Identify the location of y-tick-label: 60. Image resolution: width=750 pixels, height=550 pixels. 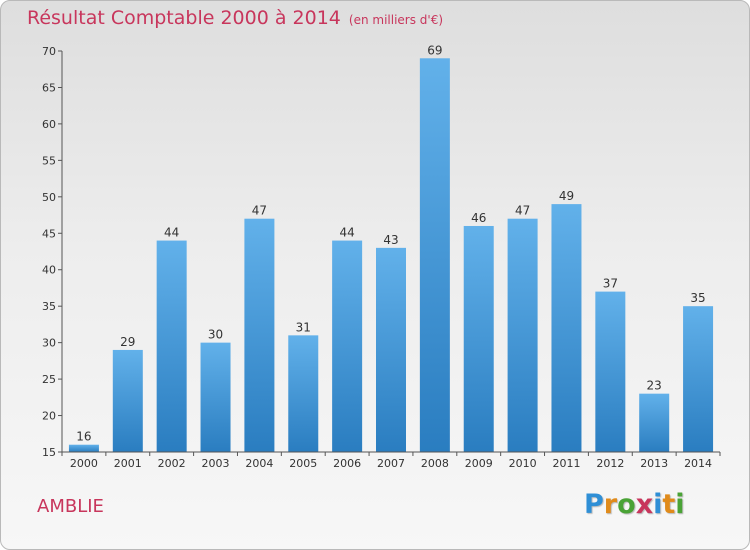
(49, 124).